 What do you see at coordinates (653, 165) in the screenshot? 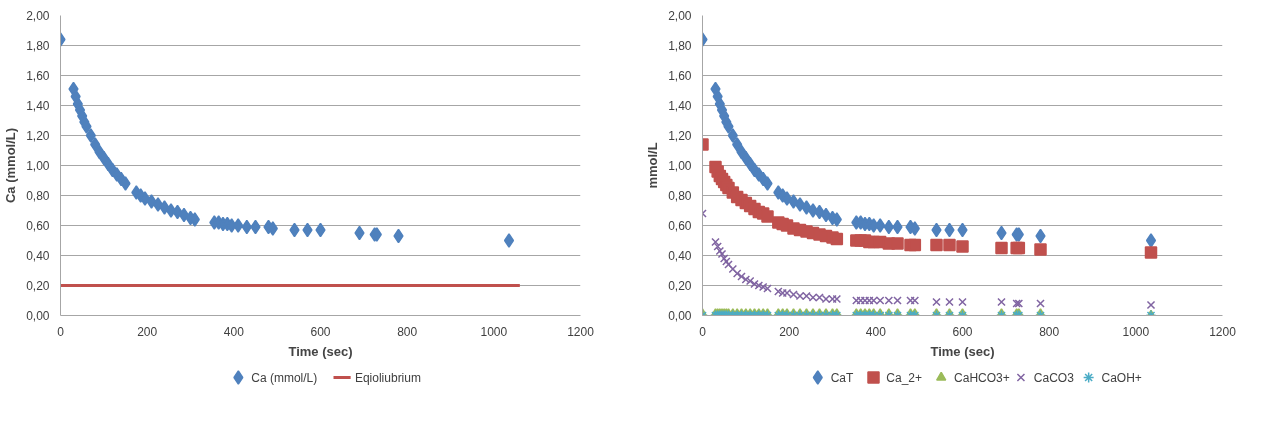
I see `y-axis-title: mmol/L` at bounding box center [653, 165].